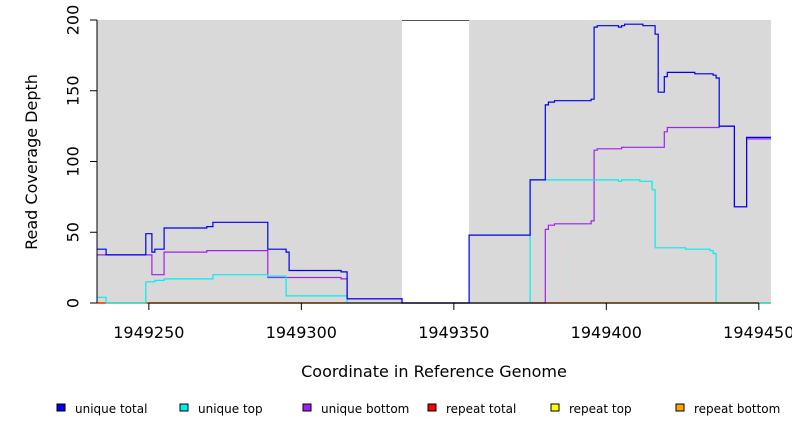 The width and height of the screenshot is (792, 432). What do you see at coordinates (184, 407) in the screenshot?
I see `legend-swatch-unique-top` at bounding box center [184, 407].